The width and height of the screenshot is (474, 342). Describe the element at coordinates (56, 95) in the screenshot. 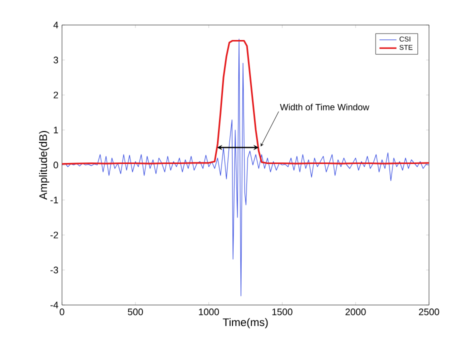

I see `y-tick-label: 2` at that location.